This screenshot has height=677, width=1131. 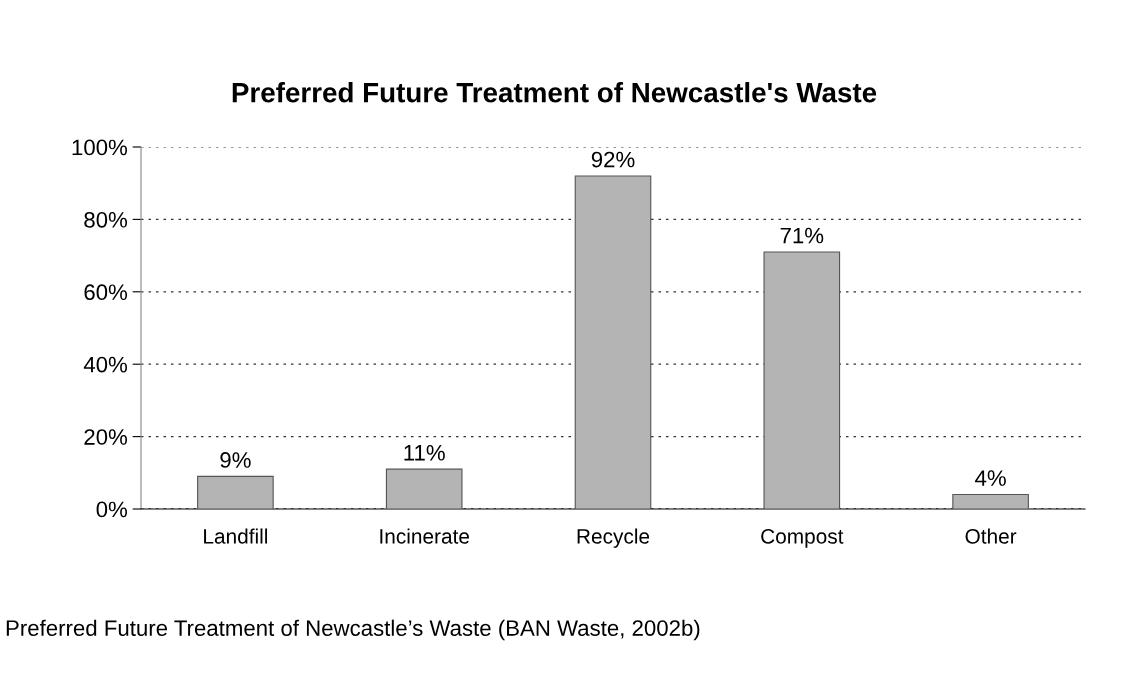 What do you see at coordinates (106, 219) in the screenshot?
I see `y-tick-label: 80%` at bounding box center [106, 219].